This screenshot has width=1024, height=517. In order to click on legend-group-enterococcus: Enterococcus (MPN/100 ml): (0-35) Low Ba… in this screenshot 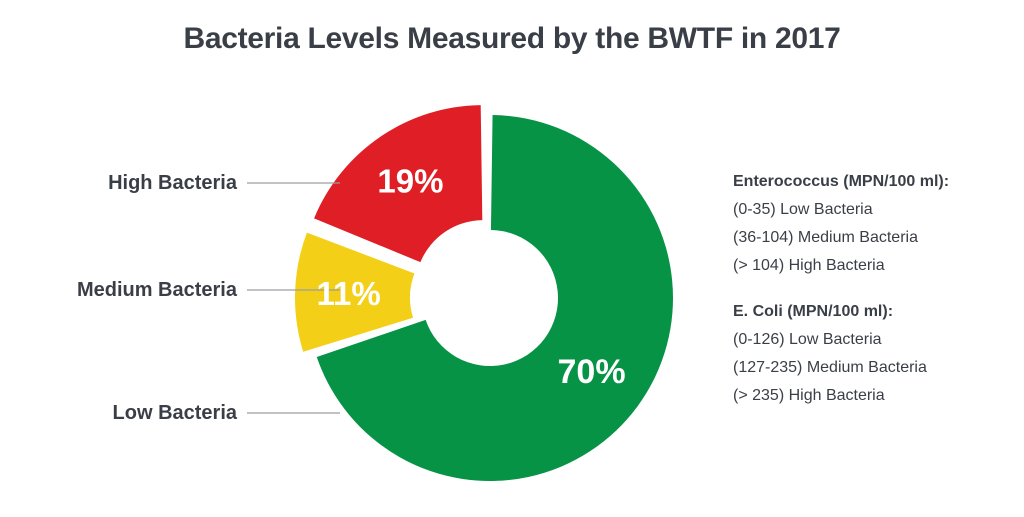, I will do `click(873, 224)`.